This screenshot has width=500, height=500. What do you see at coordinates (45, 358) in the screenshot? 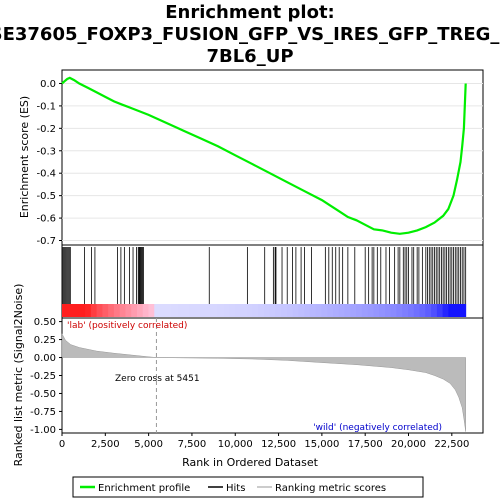
I see `metric-ytick-label: 0.00` at bounding box center [45, 358].